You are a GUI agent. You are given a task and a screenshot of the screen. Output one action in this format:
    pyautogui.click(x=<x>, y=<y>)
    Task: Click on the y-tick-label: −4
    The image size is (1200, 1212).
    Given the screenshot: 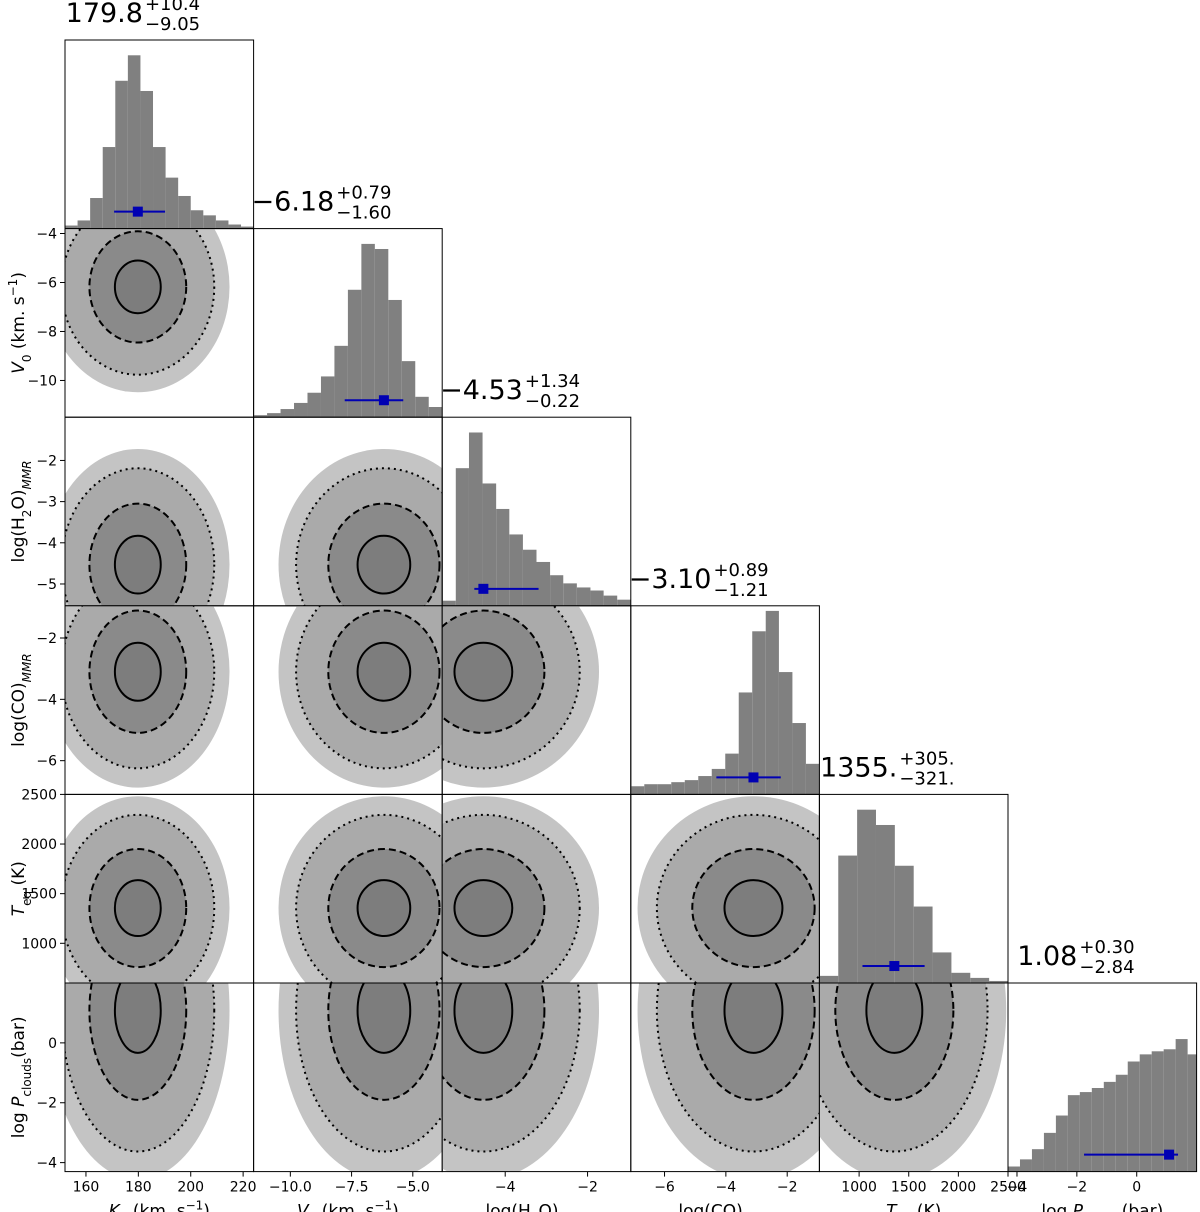 What is the action you would take?
    pyautogui.click(x=46, y=1164)
    